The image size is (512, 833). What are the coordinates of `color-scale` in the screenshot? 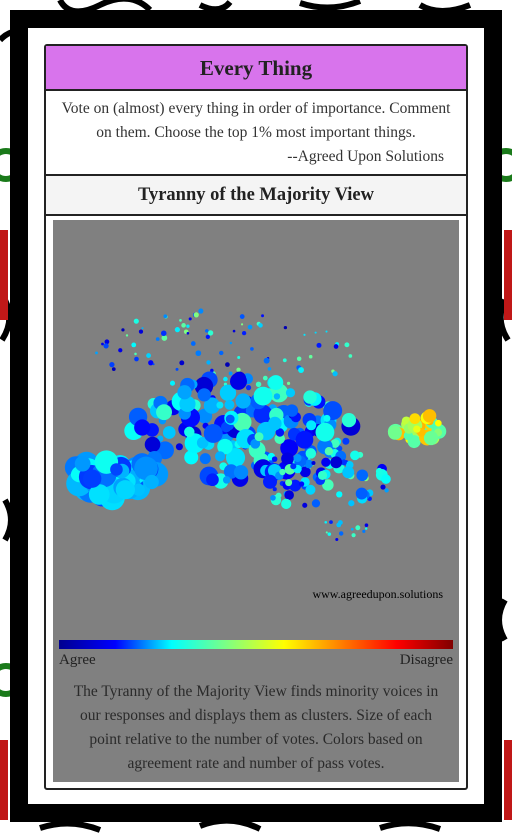 It's located at (256, 644).